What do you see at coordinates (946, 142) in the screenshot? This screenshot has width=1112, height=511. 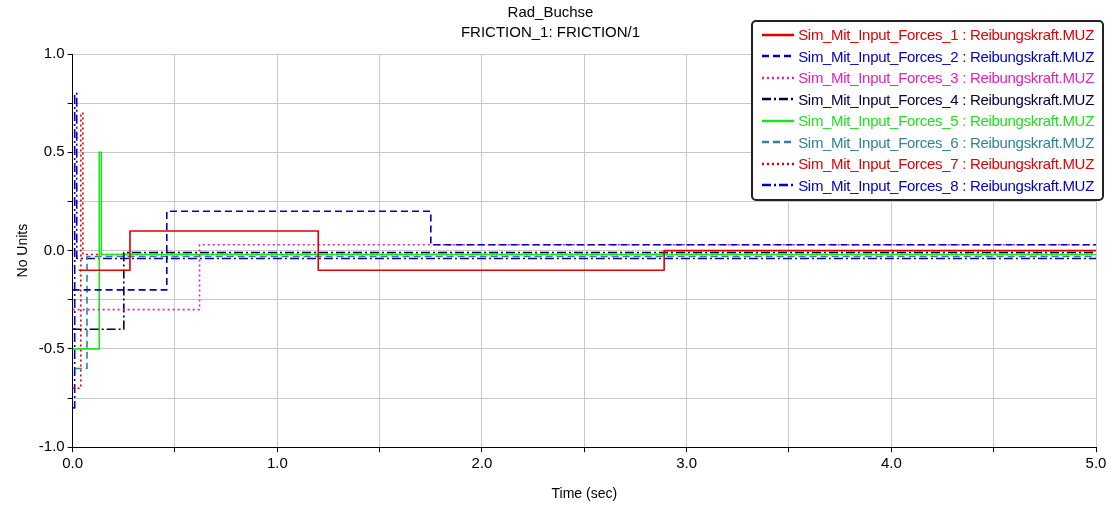 I see `legend-label: Sim_Mit_Input_Forces_6 : Reibungskraft.MUZ` at bounding box center [946, 142].